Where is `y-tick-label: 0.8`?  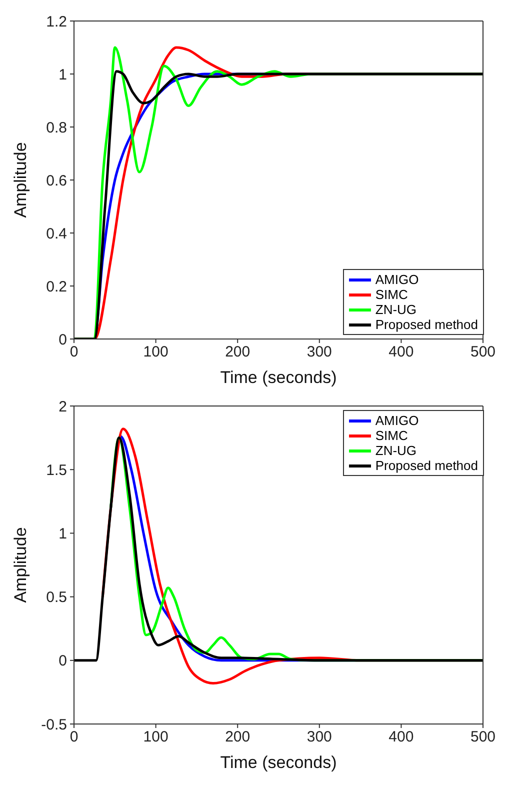
y-tick-label: 0.8 is located at coordinates (56, 127).